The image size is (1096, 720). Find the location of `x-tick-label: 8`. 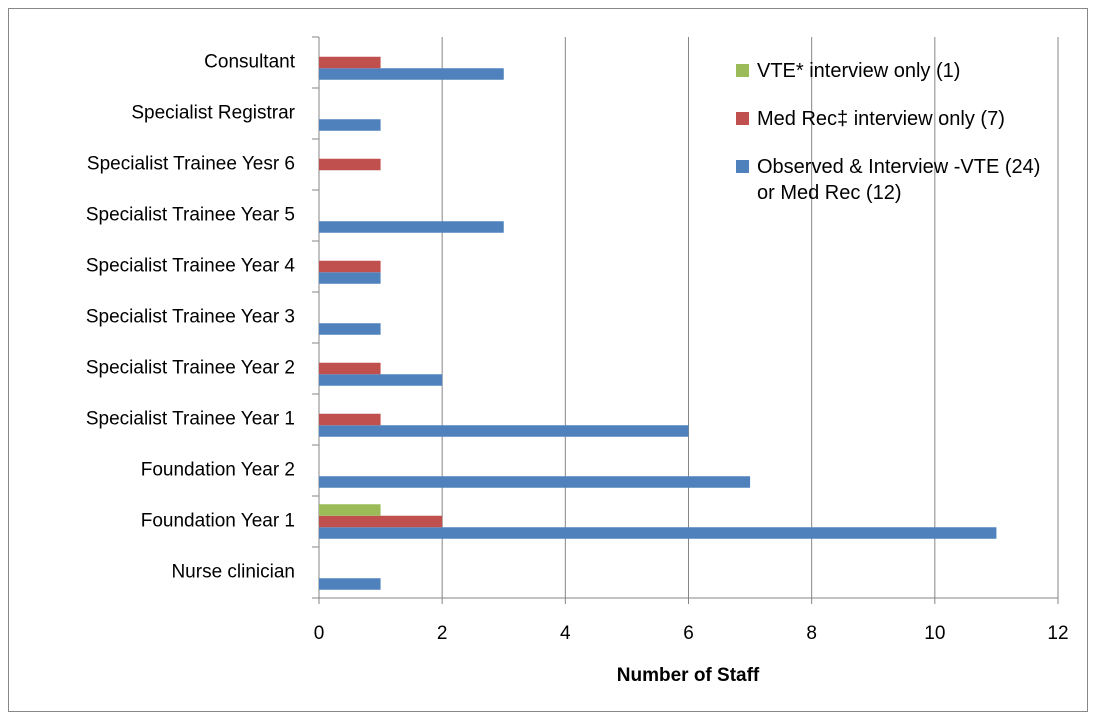

x-tick-label: 8 is located at coordinates (811, 633).